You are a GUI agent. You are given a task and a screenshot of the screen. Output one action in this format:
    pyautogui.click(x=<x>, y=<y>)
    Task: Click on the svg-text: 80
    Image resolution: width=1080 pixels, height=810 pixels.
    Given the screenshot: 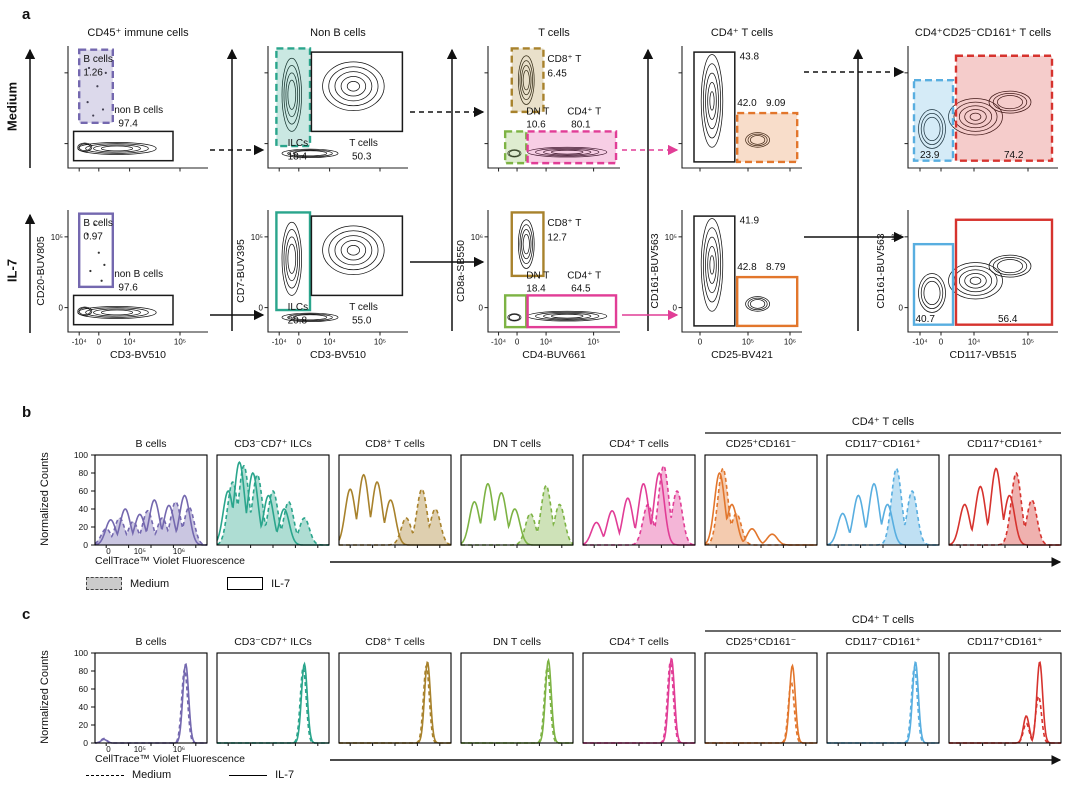 What is the action you would take?
    pyautogui.click(x=84, y=473)
    